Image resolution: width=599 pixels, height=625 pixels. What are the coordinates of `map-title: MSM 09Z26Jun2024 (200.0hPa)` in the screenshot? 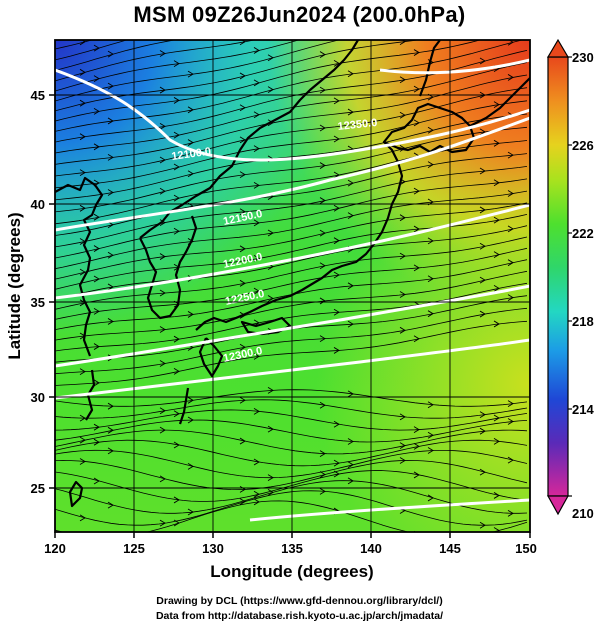 It's located at (299, 14).